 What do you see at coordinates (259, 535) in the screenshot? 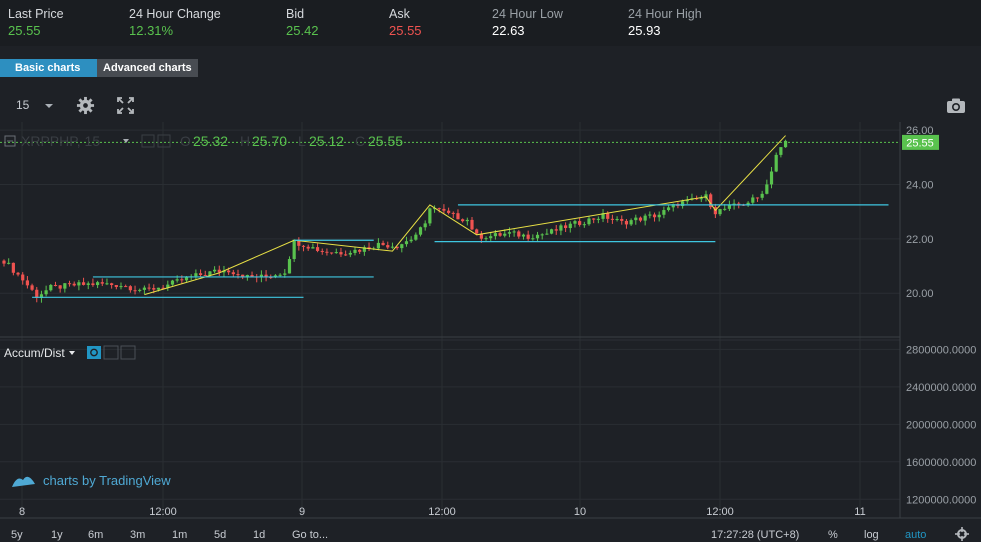
I see `range-1d: 1d` at bounding box center [259, 535].